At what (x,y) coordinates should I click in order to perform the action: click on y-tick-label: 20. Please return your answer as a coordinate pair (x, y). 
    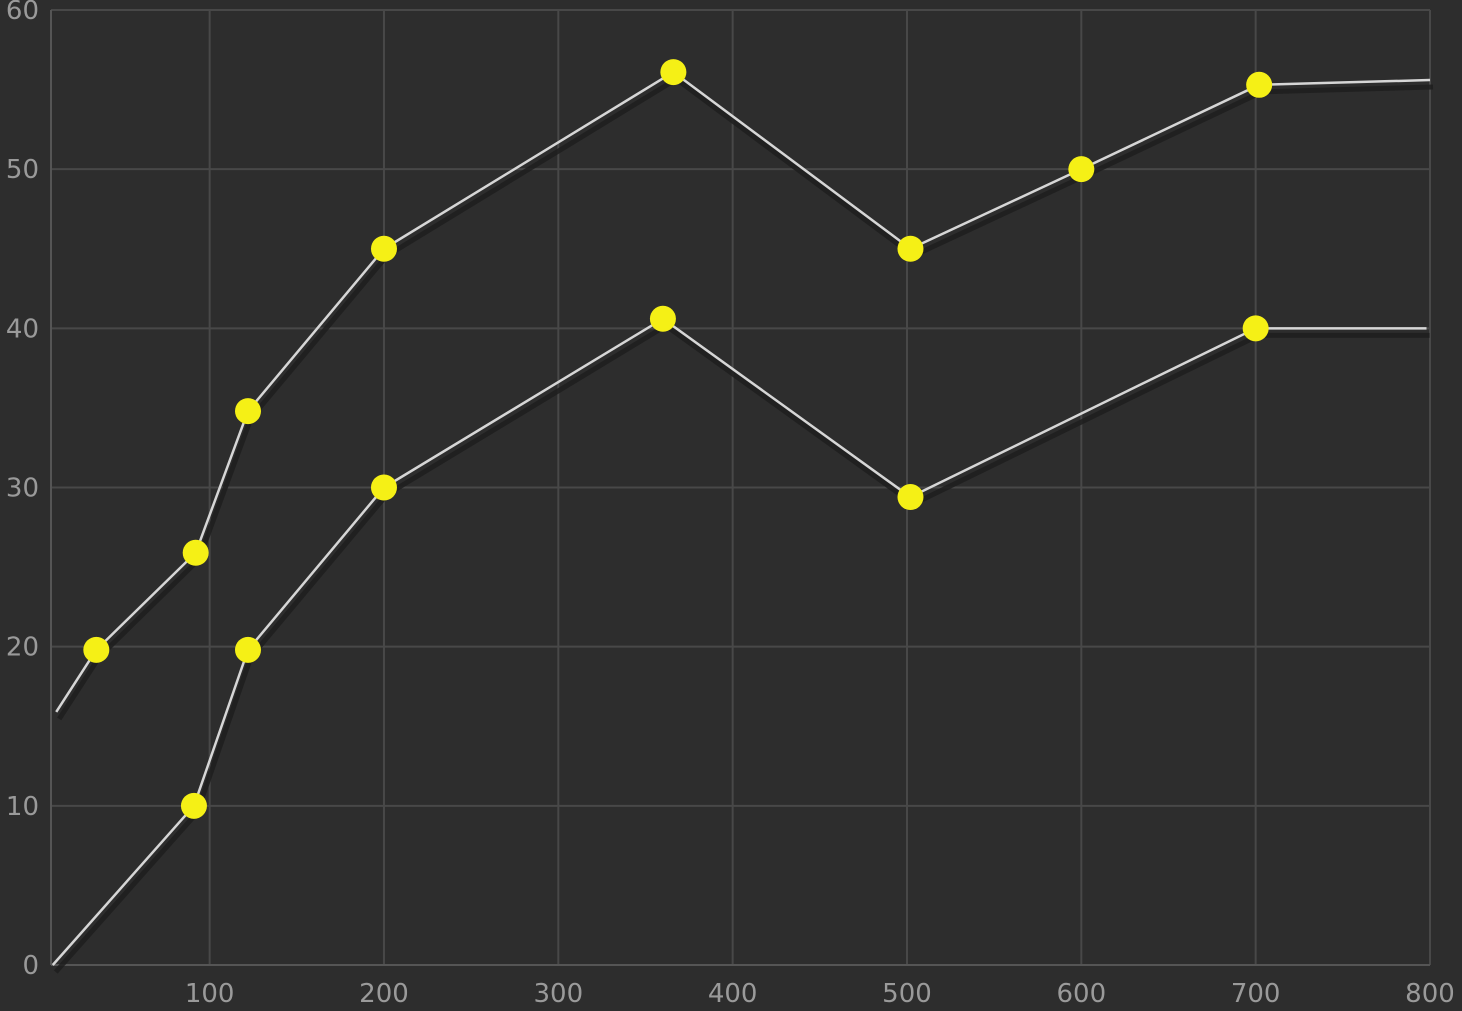
    Looking at the image, I should click on (22, 648).